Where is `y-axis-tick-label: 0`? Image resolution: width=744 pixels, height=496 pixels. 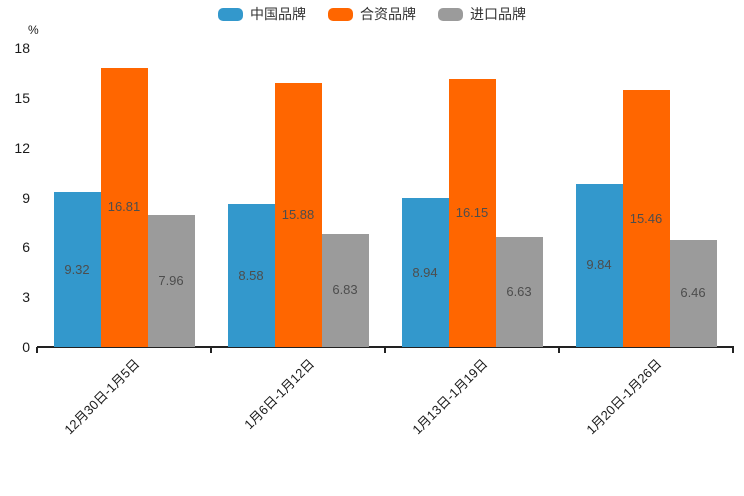 y-axis-tick-label: 0 is located at coordinates (26, 347).